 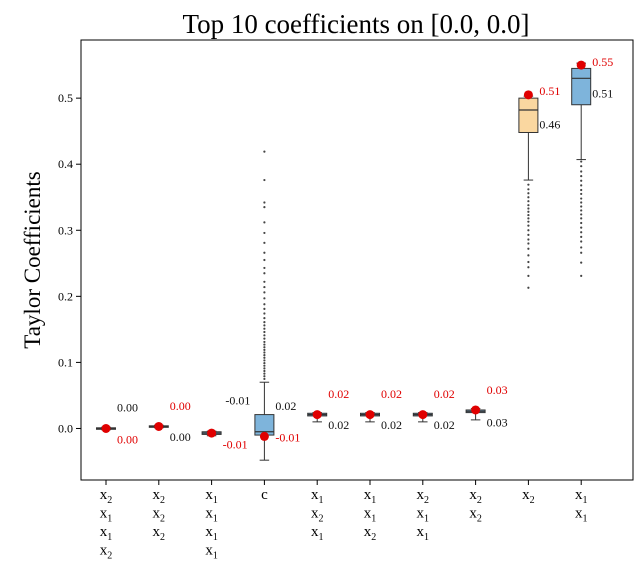 I want to click on value-label-bottom: 0.03, so click(x=497, y=423).